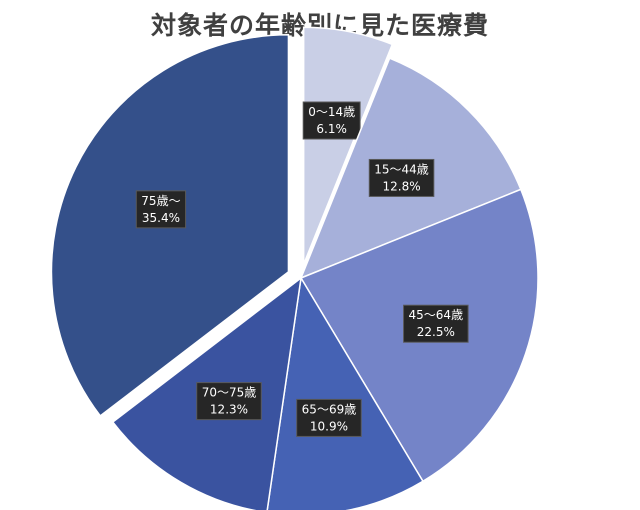 This screenshot has height=510, width=640. I want to click on data-label: 75歳〜 35.4%, so click(161, 209).